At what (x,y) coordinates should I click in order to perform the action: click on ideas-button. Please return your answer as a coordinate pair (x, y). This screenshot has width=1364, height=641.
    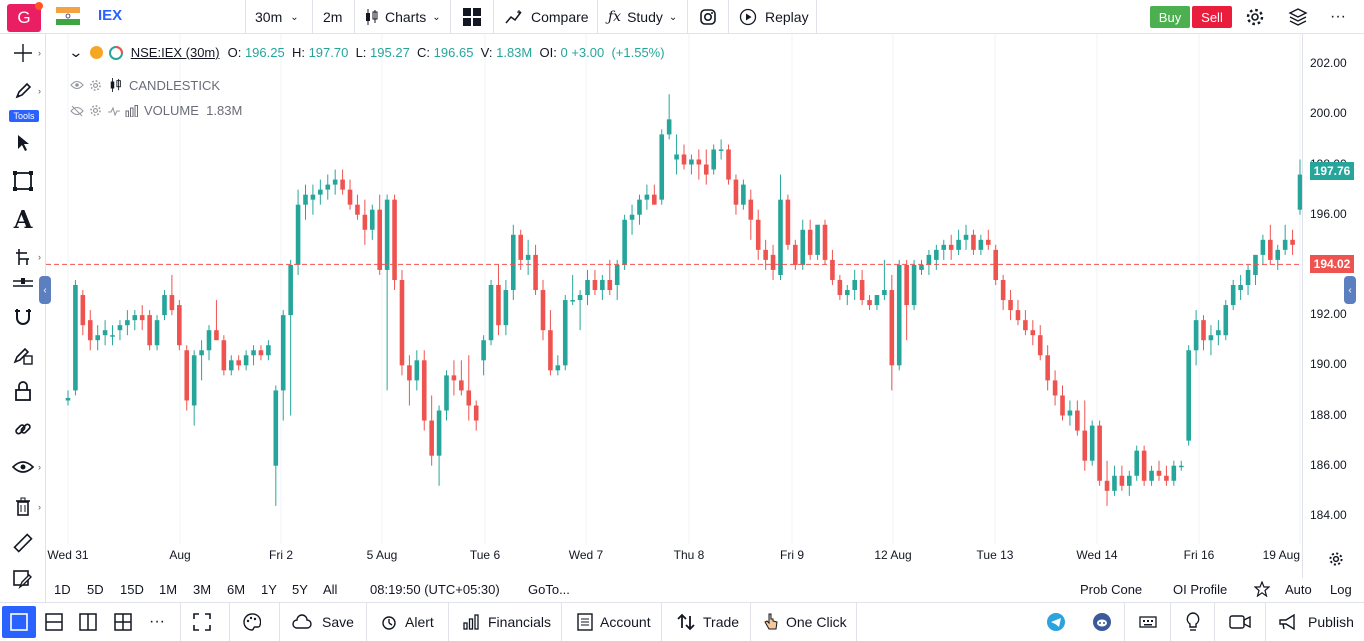
    Looking at the image, I should click on (1193, 622).